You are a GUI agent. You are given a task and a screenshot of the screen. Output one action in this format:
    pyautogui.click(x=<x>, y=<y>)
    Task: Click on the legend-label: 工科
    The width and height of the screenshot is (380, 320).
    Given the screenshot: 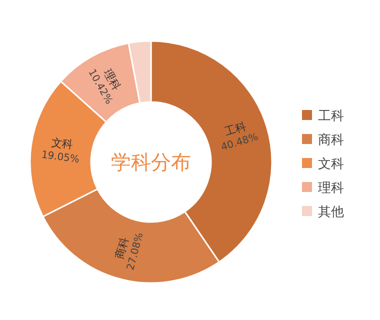 What is the action you would take?
    pyautogui.click(x=331, y=116)
    